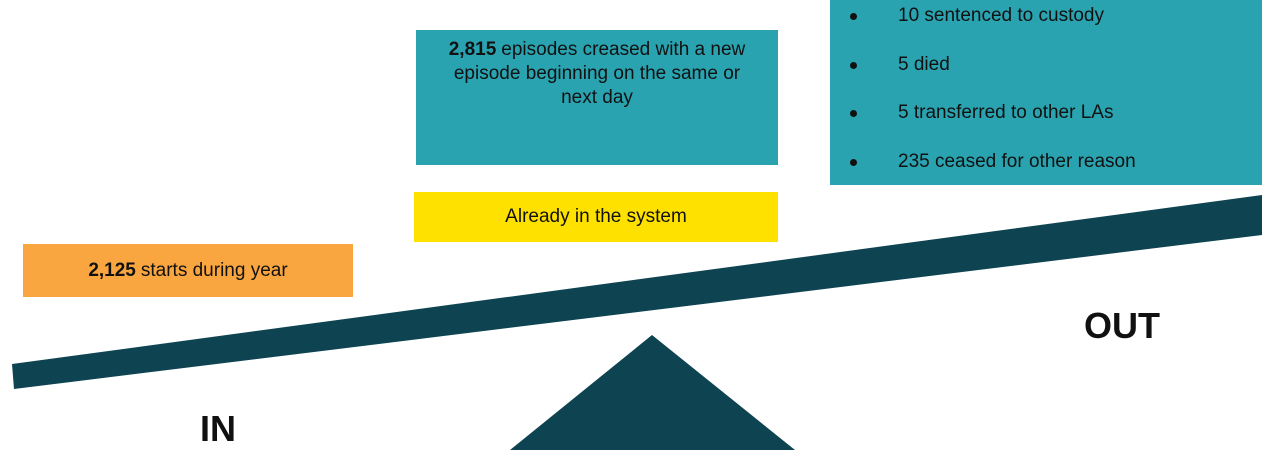 The height and width of the screenshot is (450, 1262). What do you see at coordinates (924, 64) in the screenshot?
I see `item-text: 5 died` at bounding box center [924, 64].